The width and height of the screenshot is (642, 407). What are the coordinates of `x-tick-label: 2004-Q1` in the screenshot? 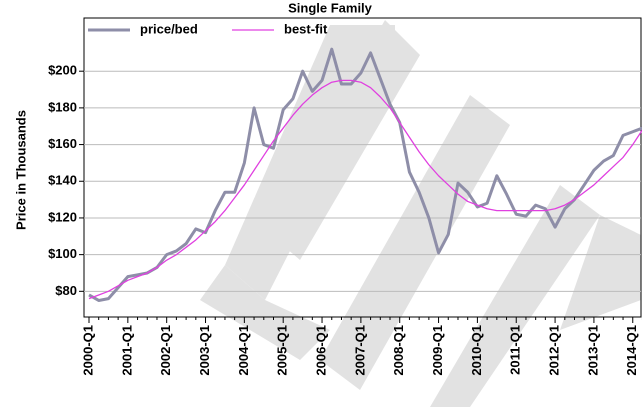 It's located at (243, 350).